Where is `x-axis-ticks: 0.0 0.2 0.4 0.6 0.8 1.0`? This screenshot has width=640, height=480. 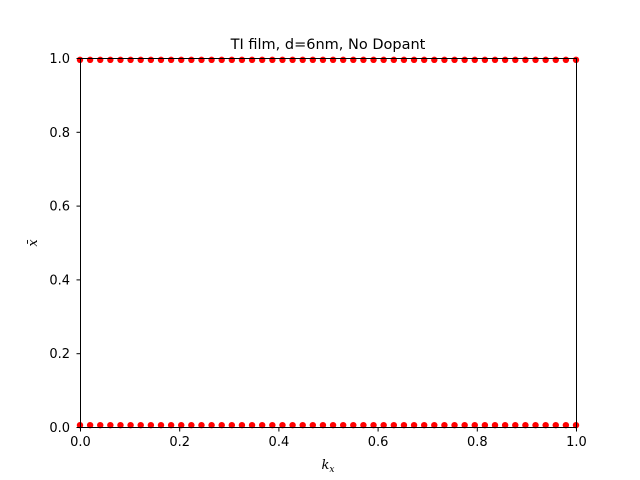
x-axis-ticks: 0.0 0.2 0.4 0.6 0.8 1.0 is located at coordinates (328, 438).